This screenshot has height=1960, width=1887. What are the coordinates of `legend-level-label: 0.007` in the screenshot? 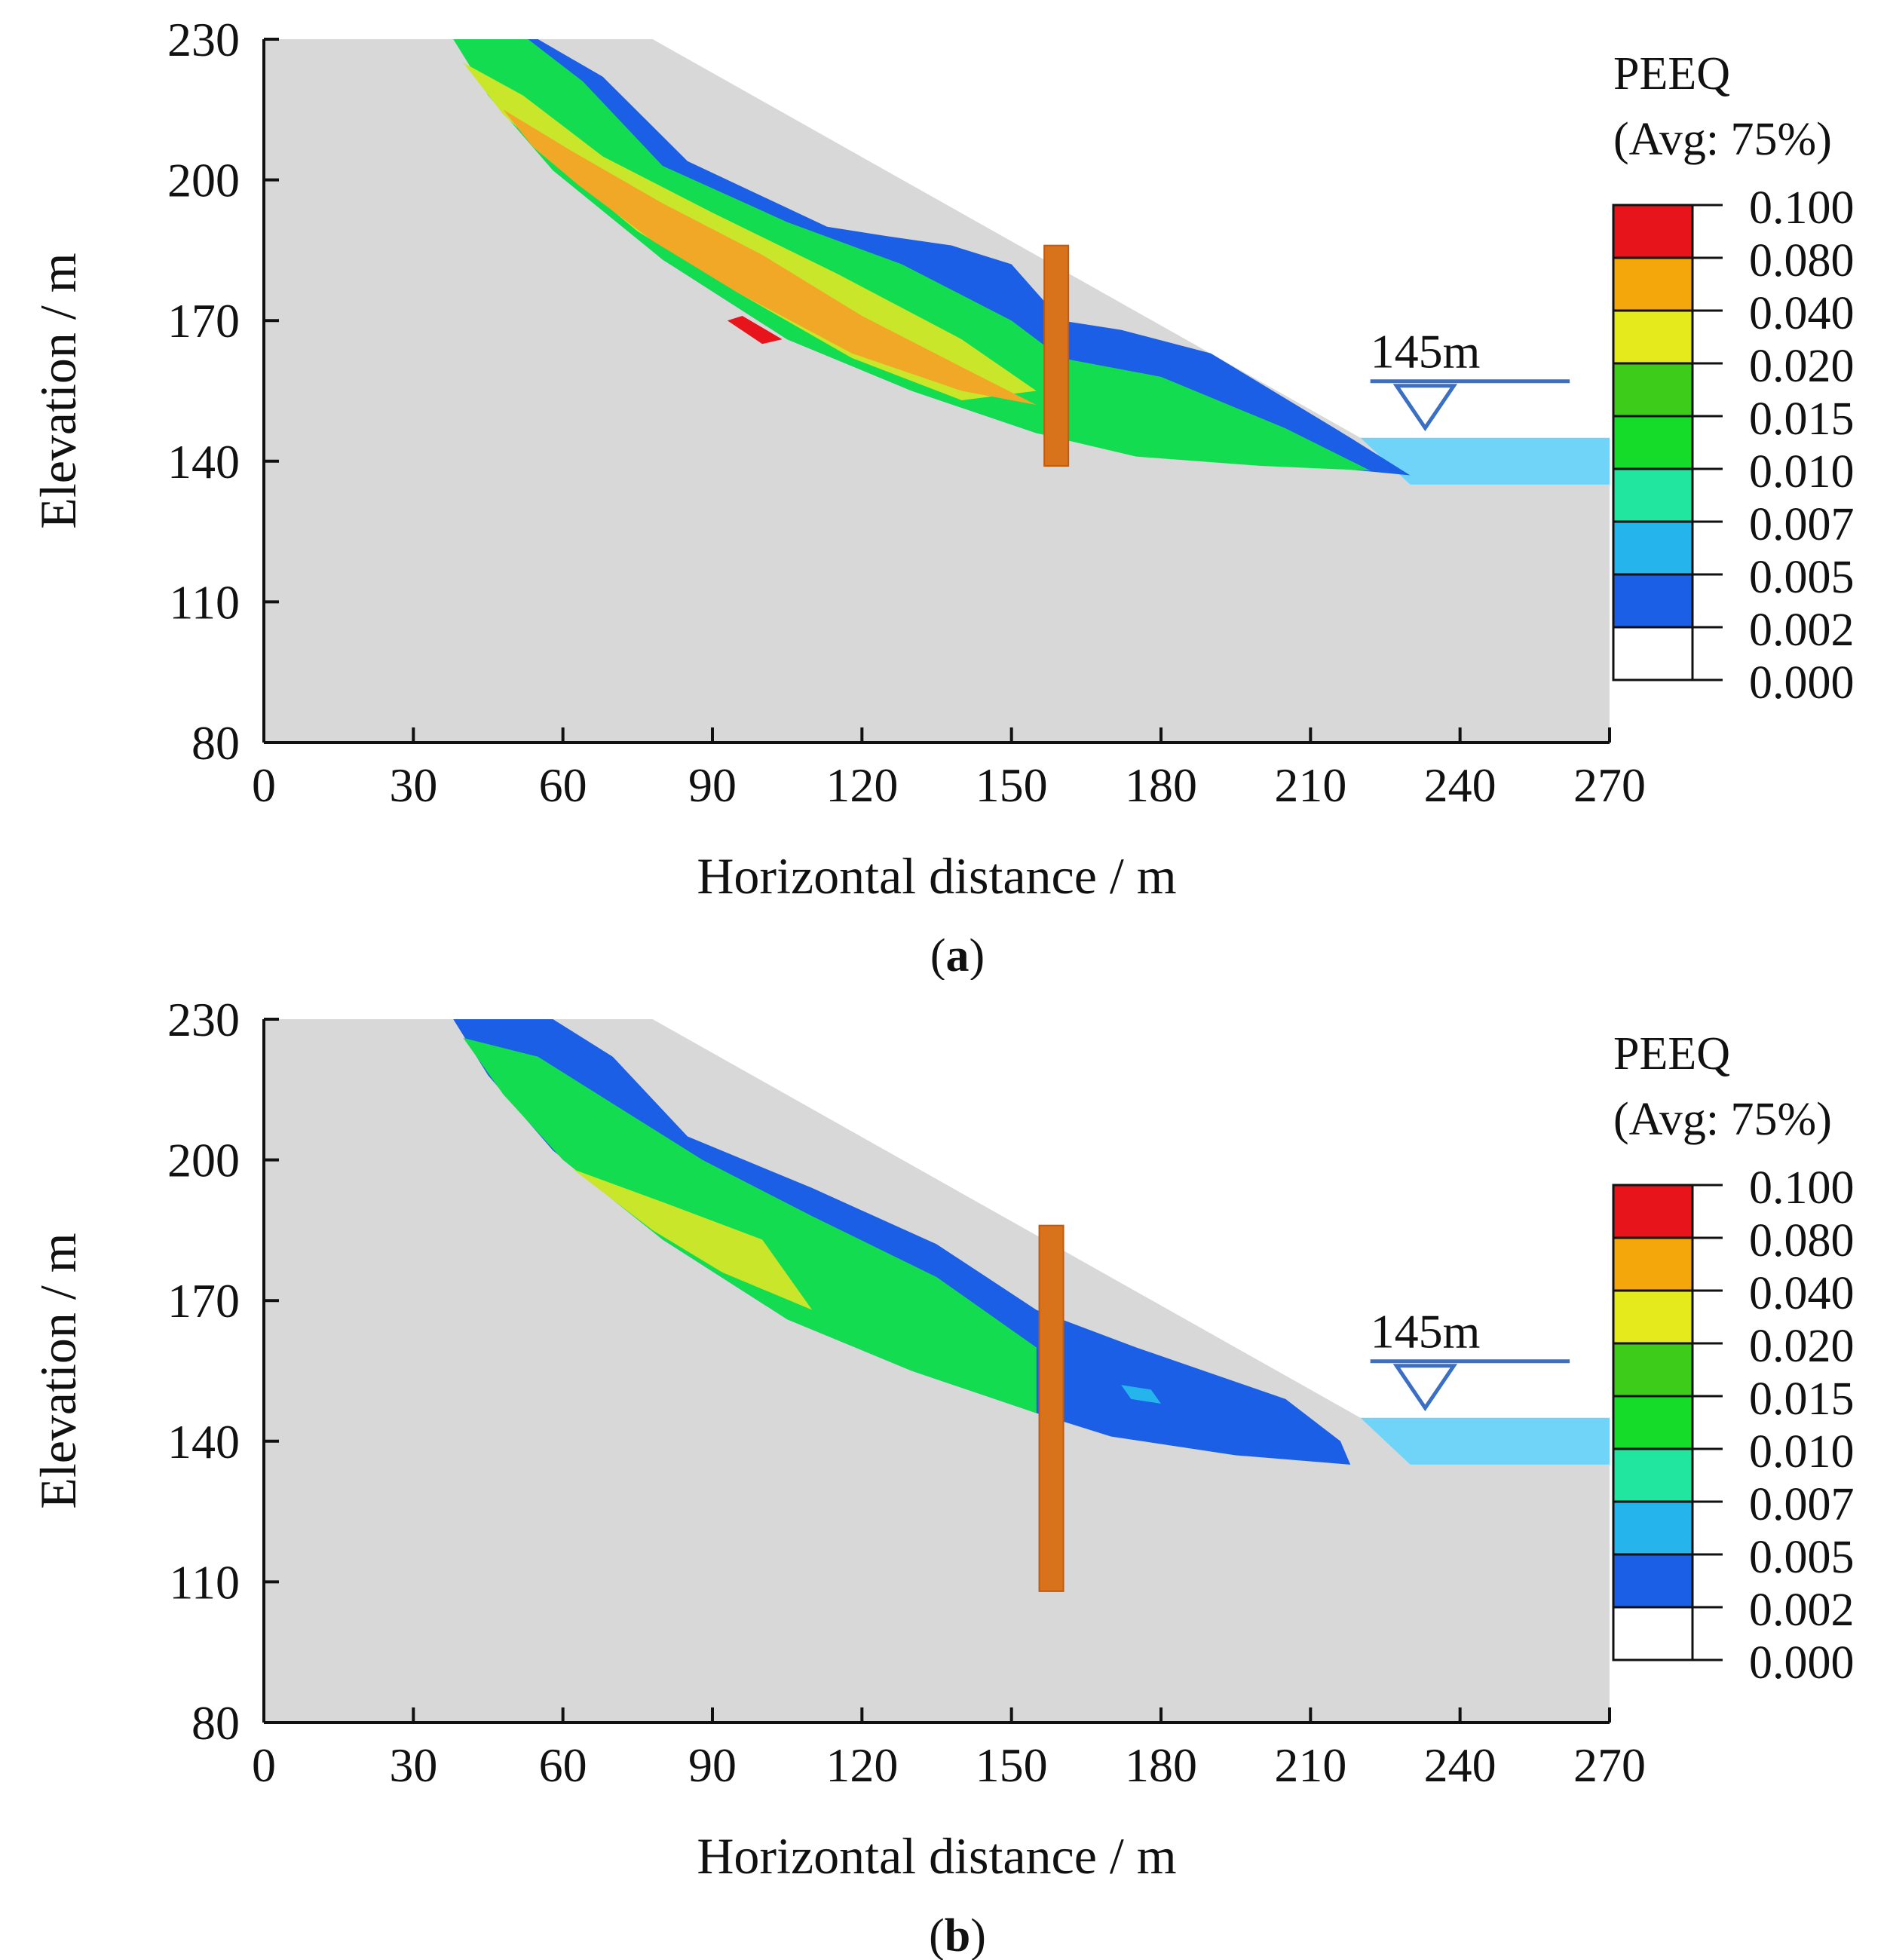 It's located at (1802, 524).